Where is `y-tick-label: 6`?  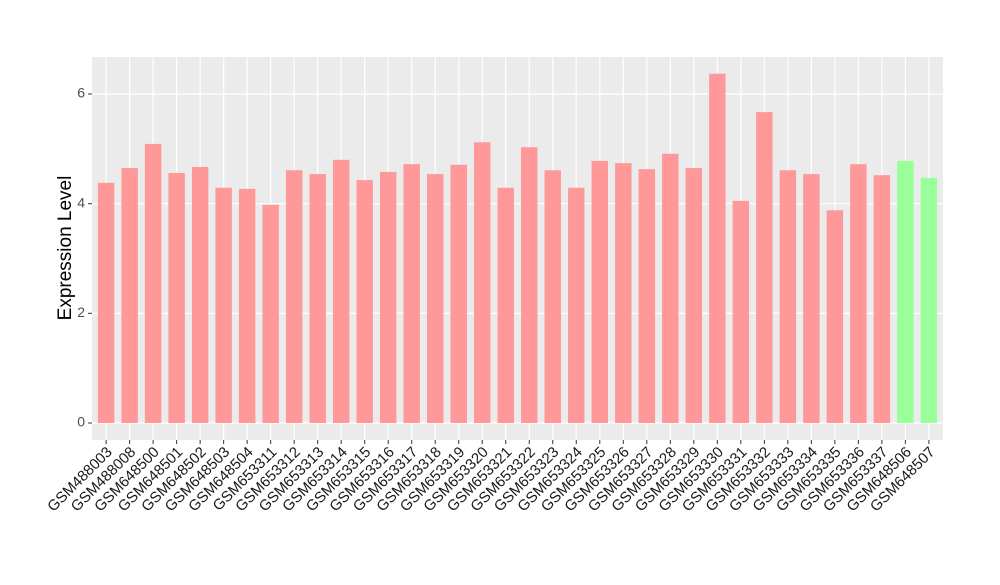 y-tick-label: 6 is located at coordinates (81, 93).